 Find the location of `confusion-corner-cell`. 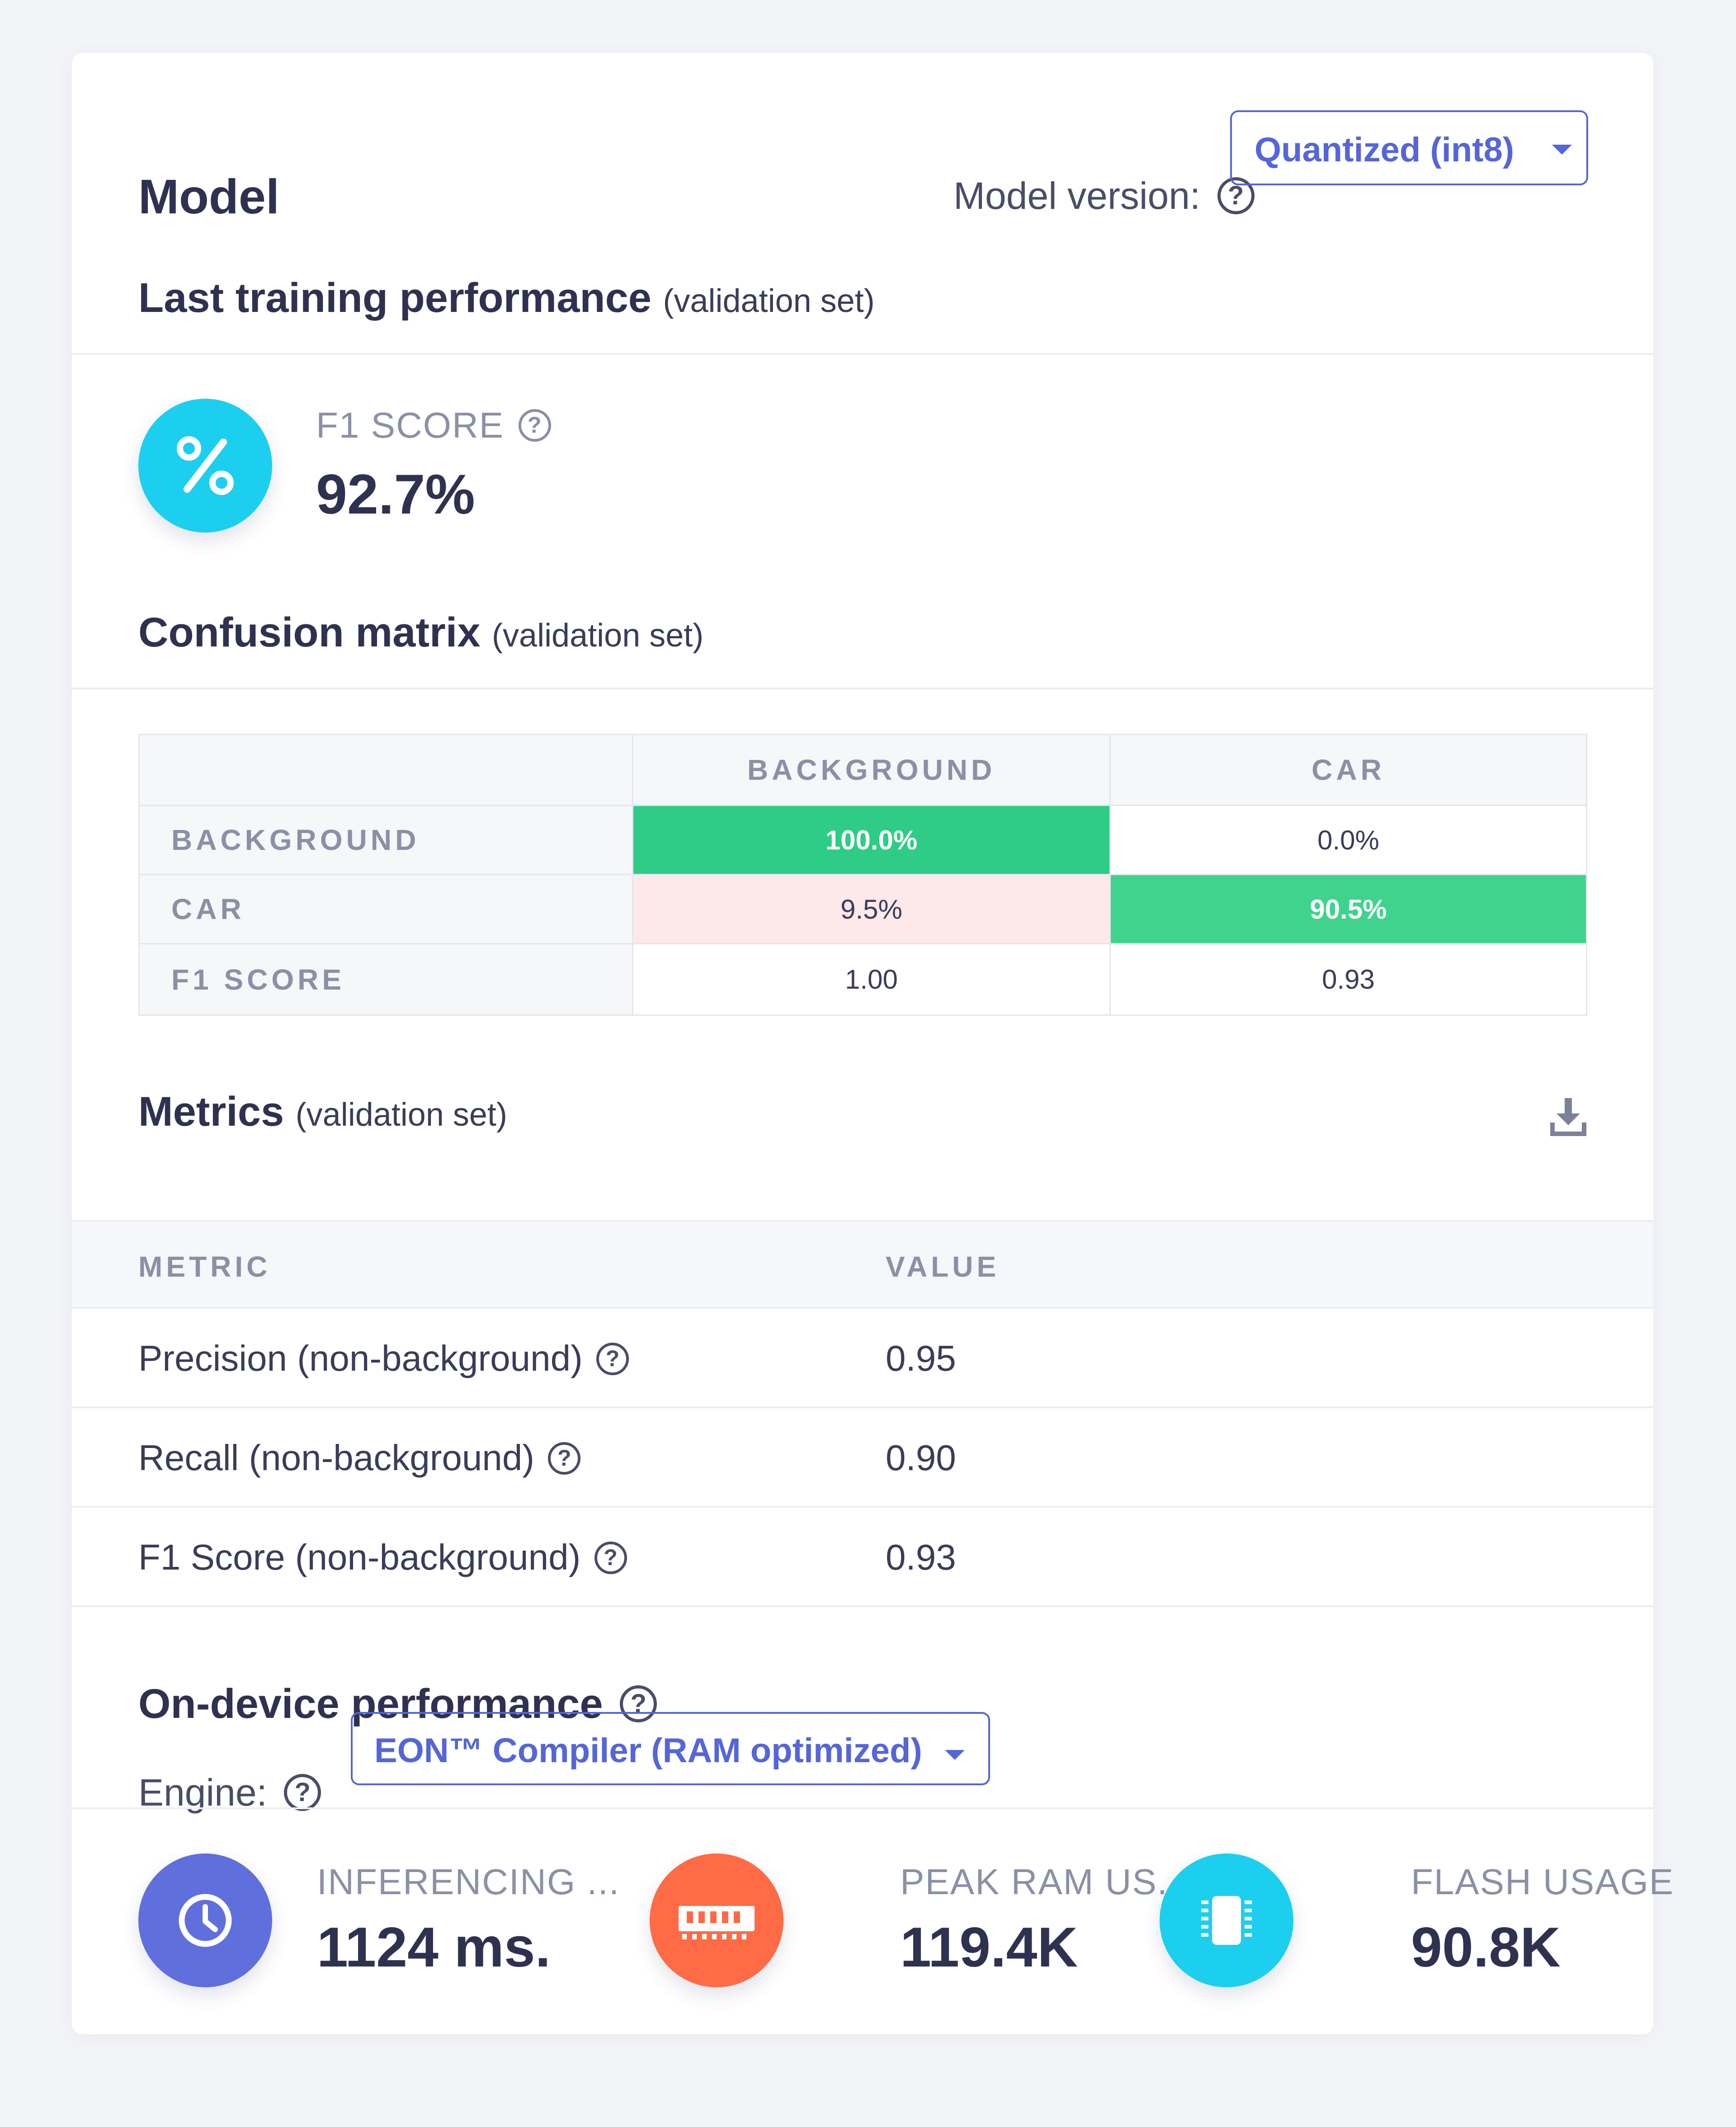

confusion-corner-cell is located at coordinates (386, 770).